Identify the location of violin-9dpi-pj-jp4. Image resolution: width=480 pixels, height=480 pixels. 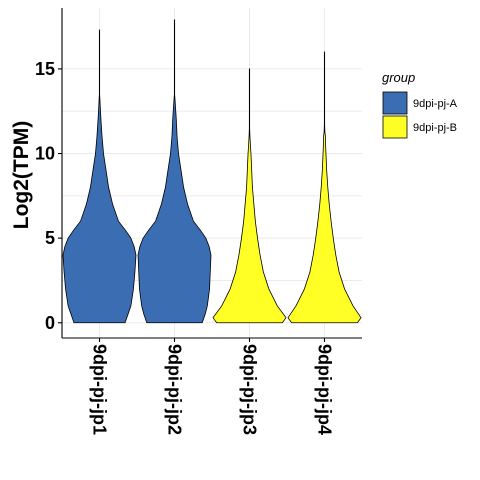
(324, 187).